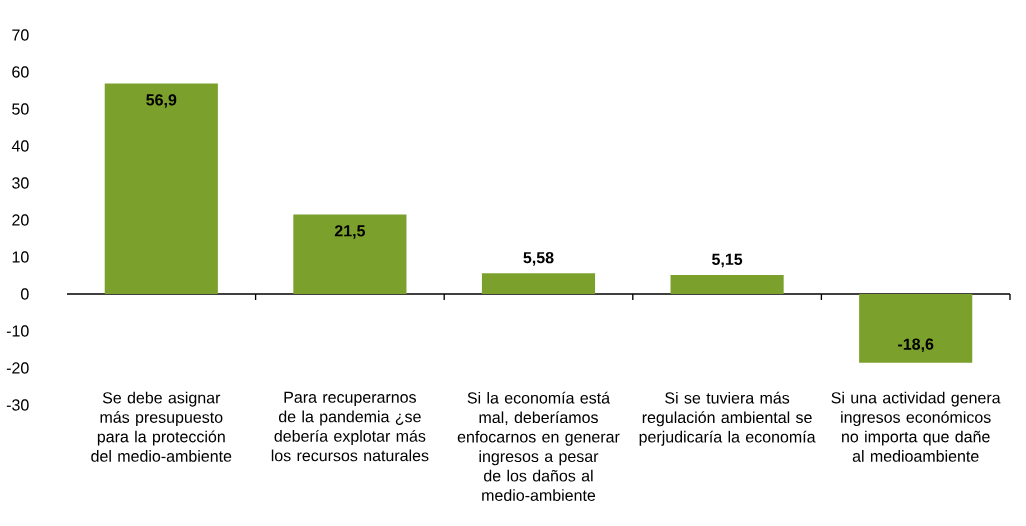 The image size is (1026, 526). What do you see at coordinates (727, 260) in the screenshot?
I see `data-label: 5,15` at bounding box center [727, 260].